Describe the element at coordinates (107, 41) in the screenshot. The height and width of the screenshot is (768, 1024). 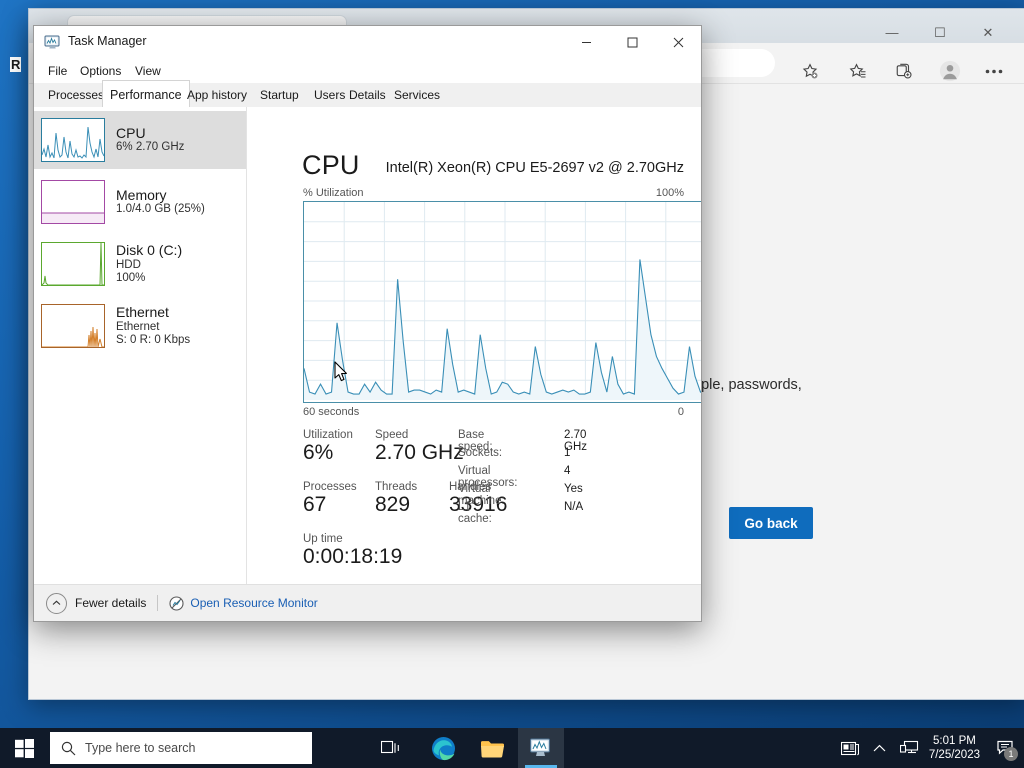
I see `task-manager-title: Task Manager` at that location.